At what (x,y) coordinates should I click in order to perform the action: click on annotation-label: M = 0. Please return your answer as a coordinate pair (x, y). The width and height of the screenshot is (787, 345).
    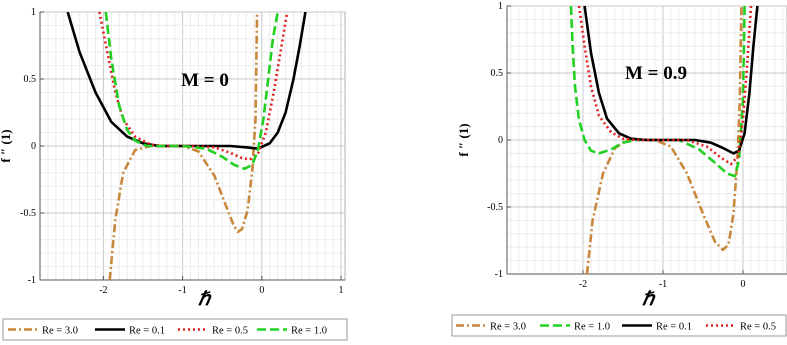
    Looking at the image, I should click on (205, 80).